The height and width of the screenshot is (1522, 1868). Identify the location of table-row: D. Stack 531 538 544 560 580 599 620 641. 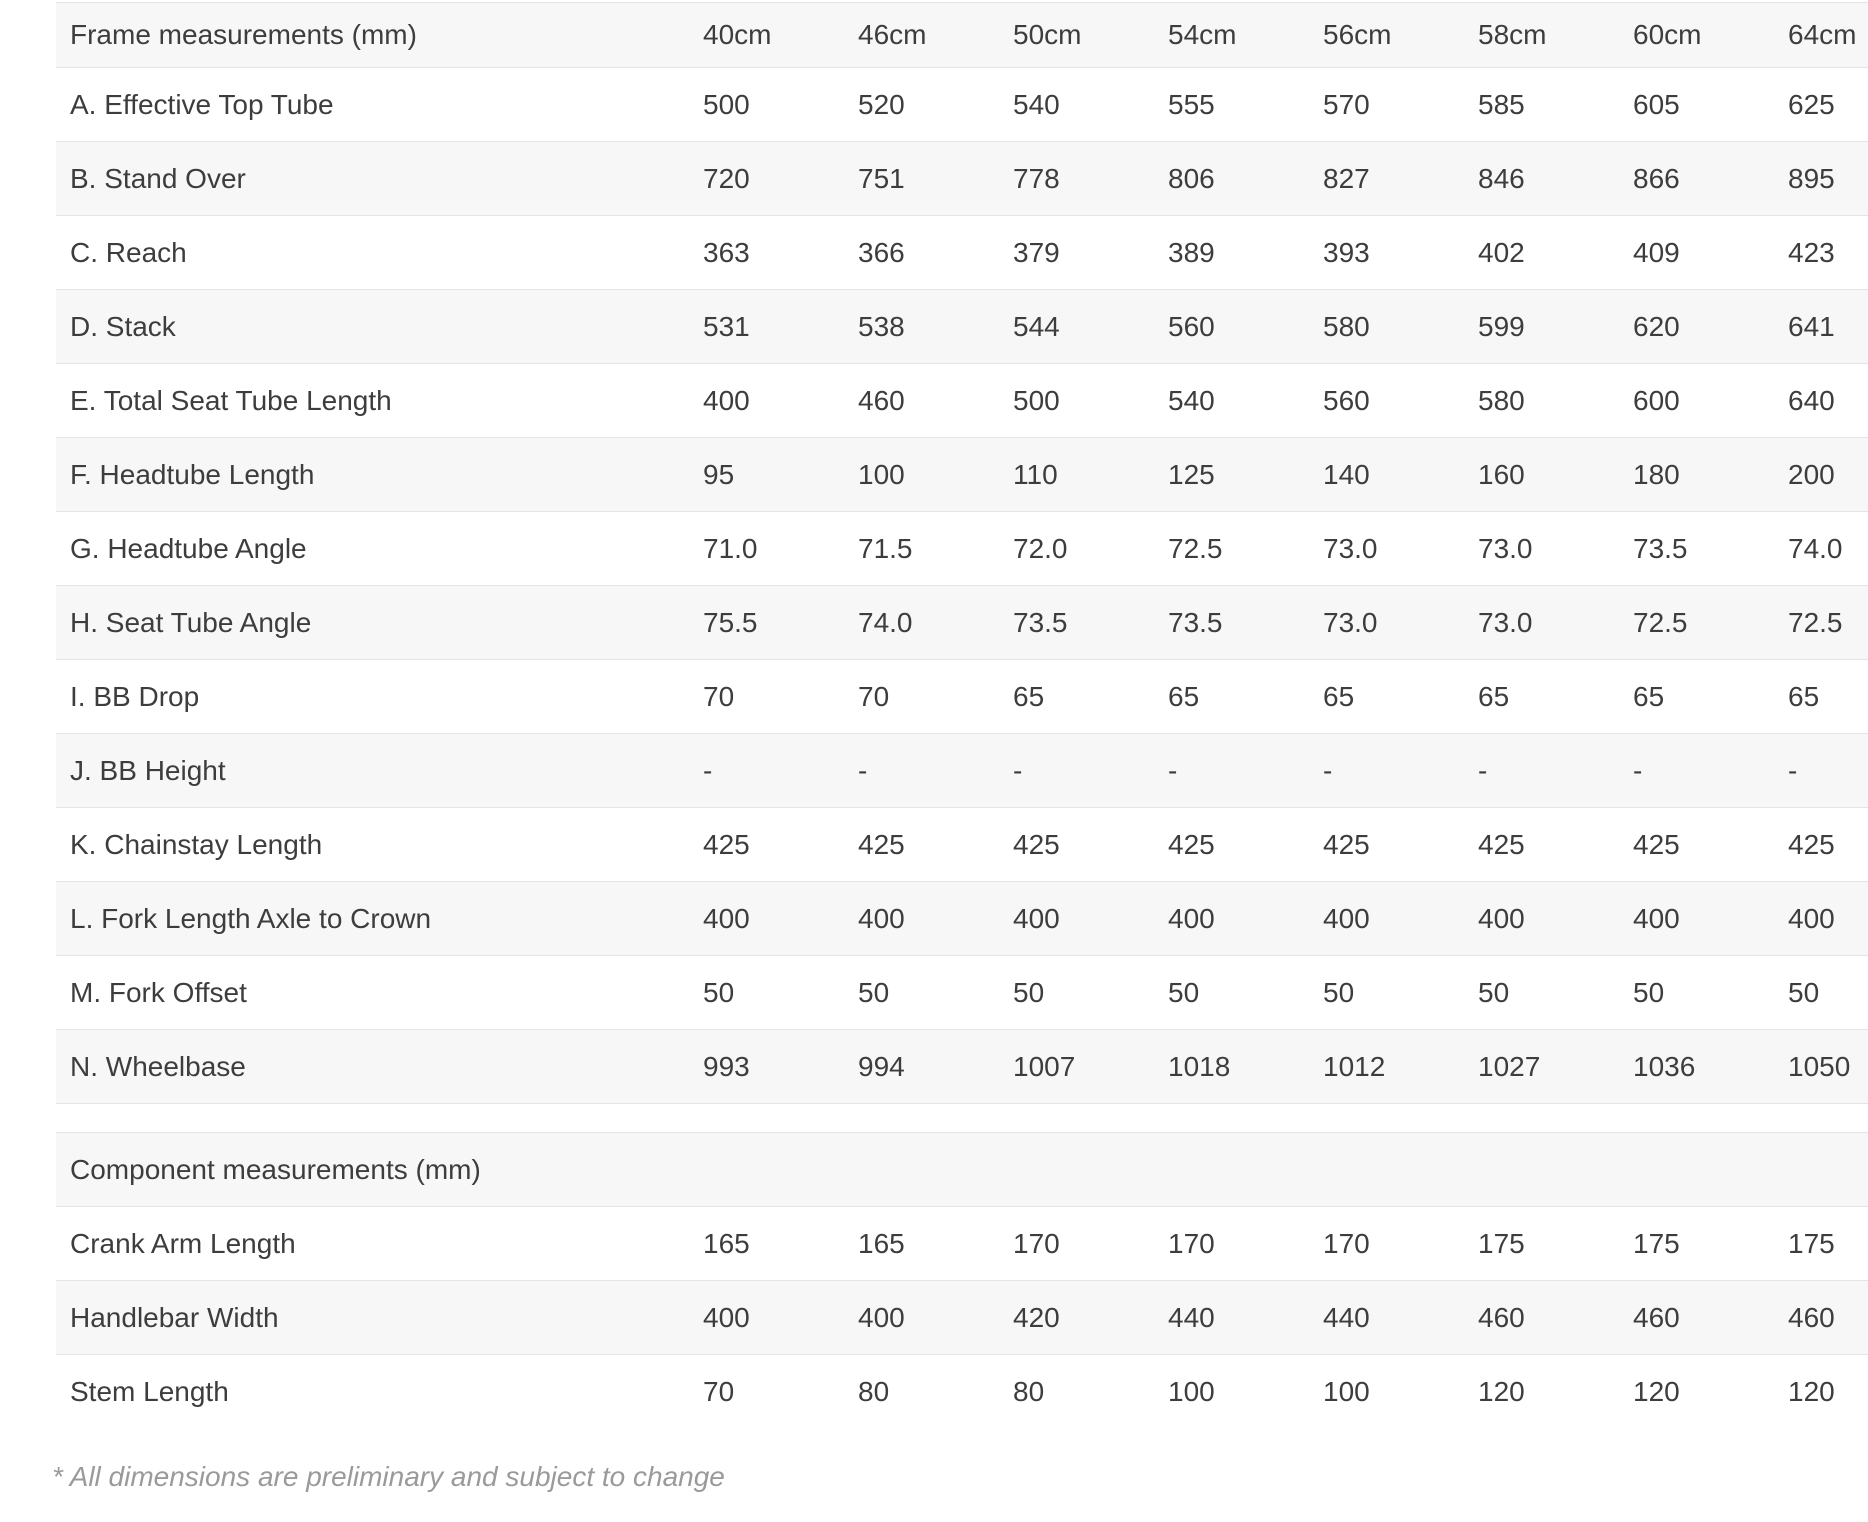
(962, 326).